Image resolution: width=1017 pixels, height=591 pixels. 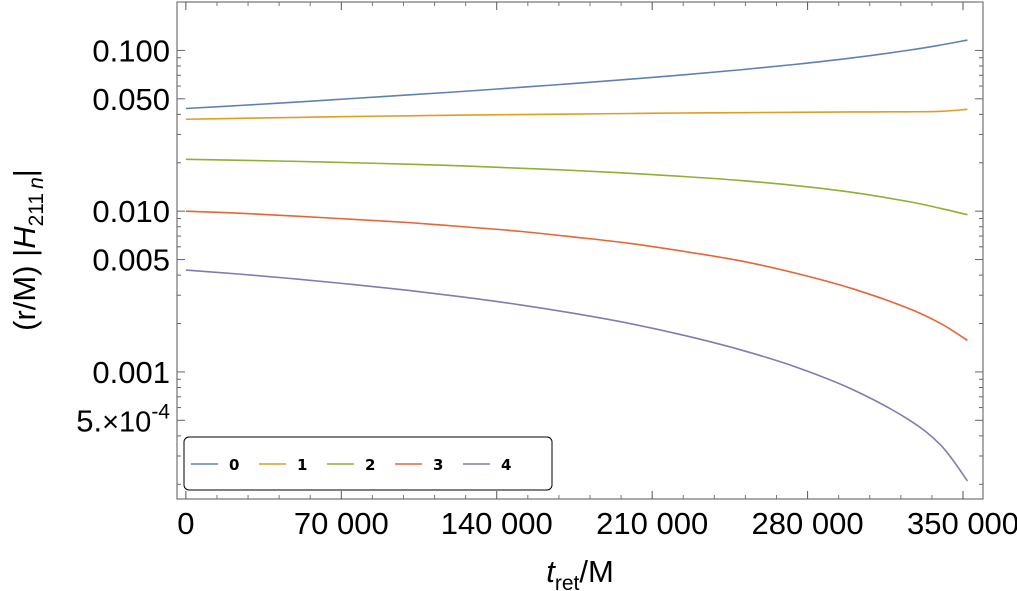 I want to click on x-tick-label: 140 000, so click(x=497, y=523).